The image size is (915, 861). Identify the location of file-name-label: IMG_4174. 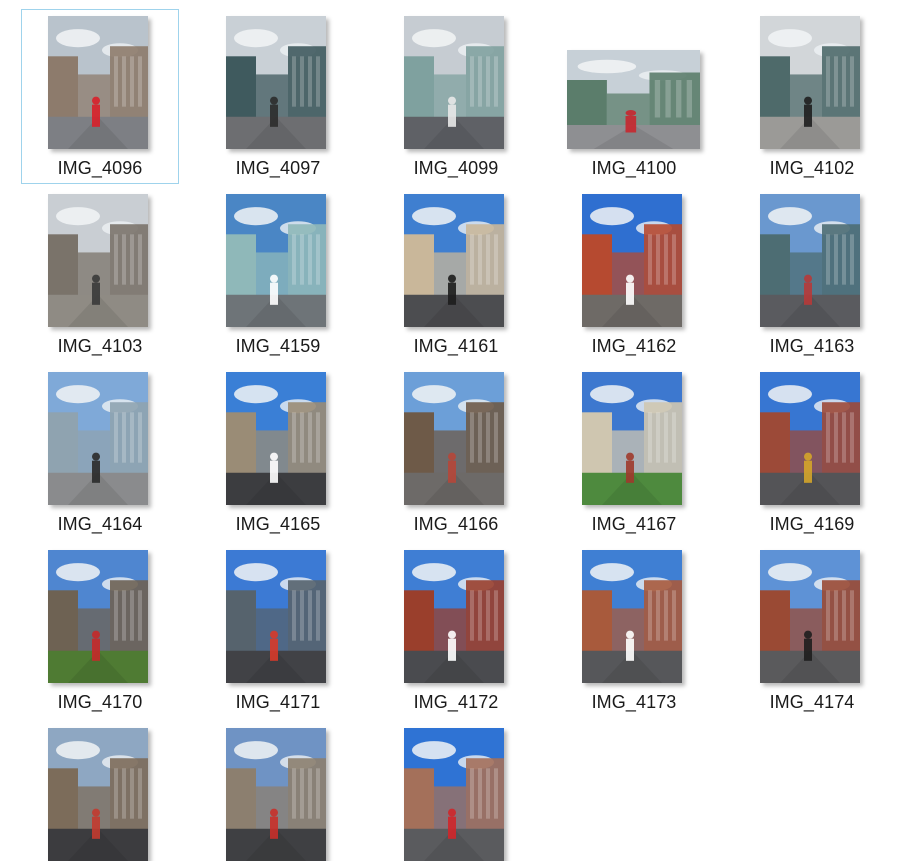
(812, 702).